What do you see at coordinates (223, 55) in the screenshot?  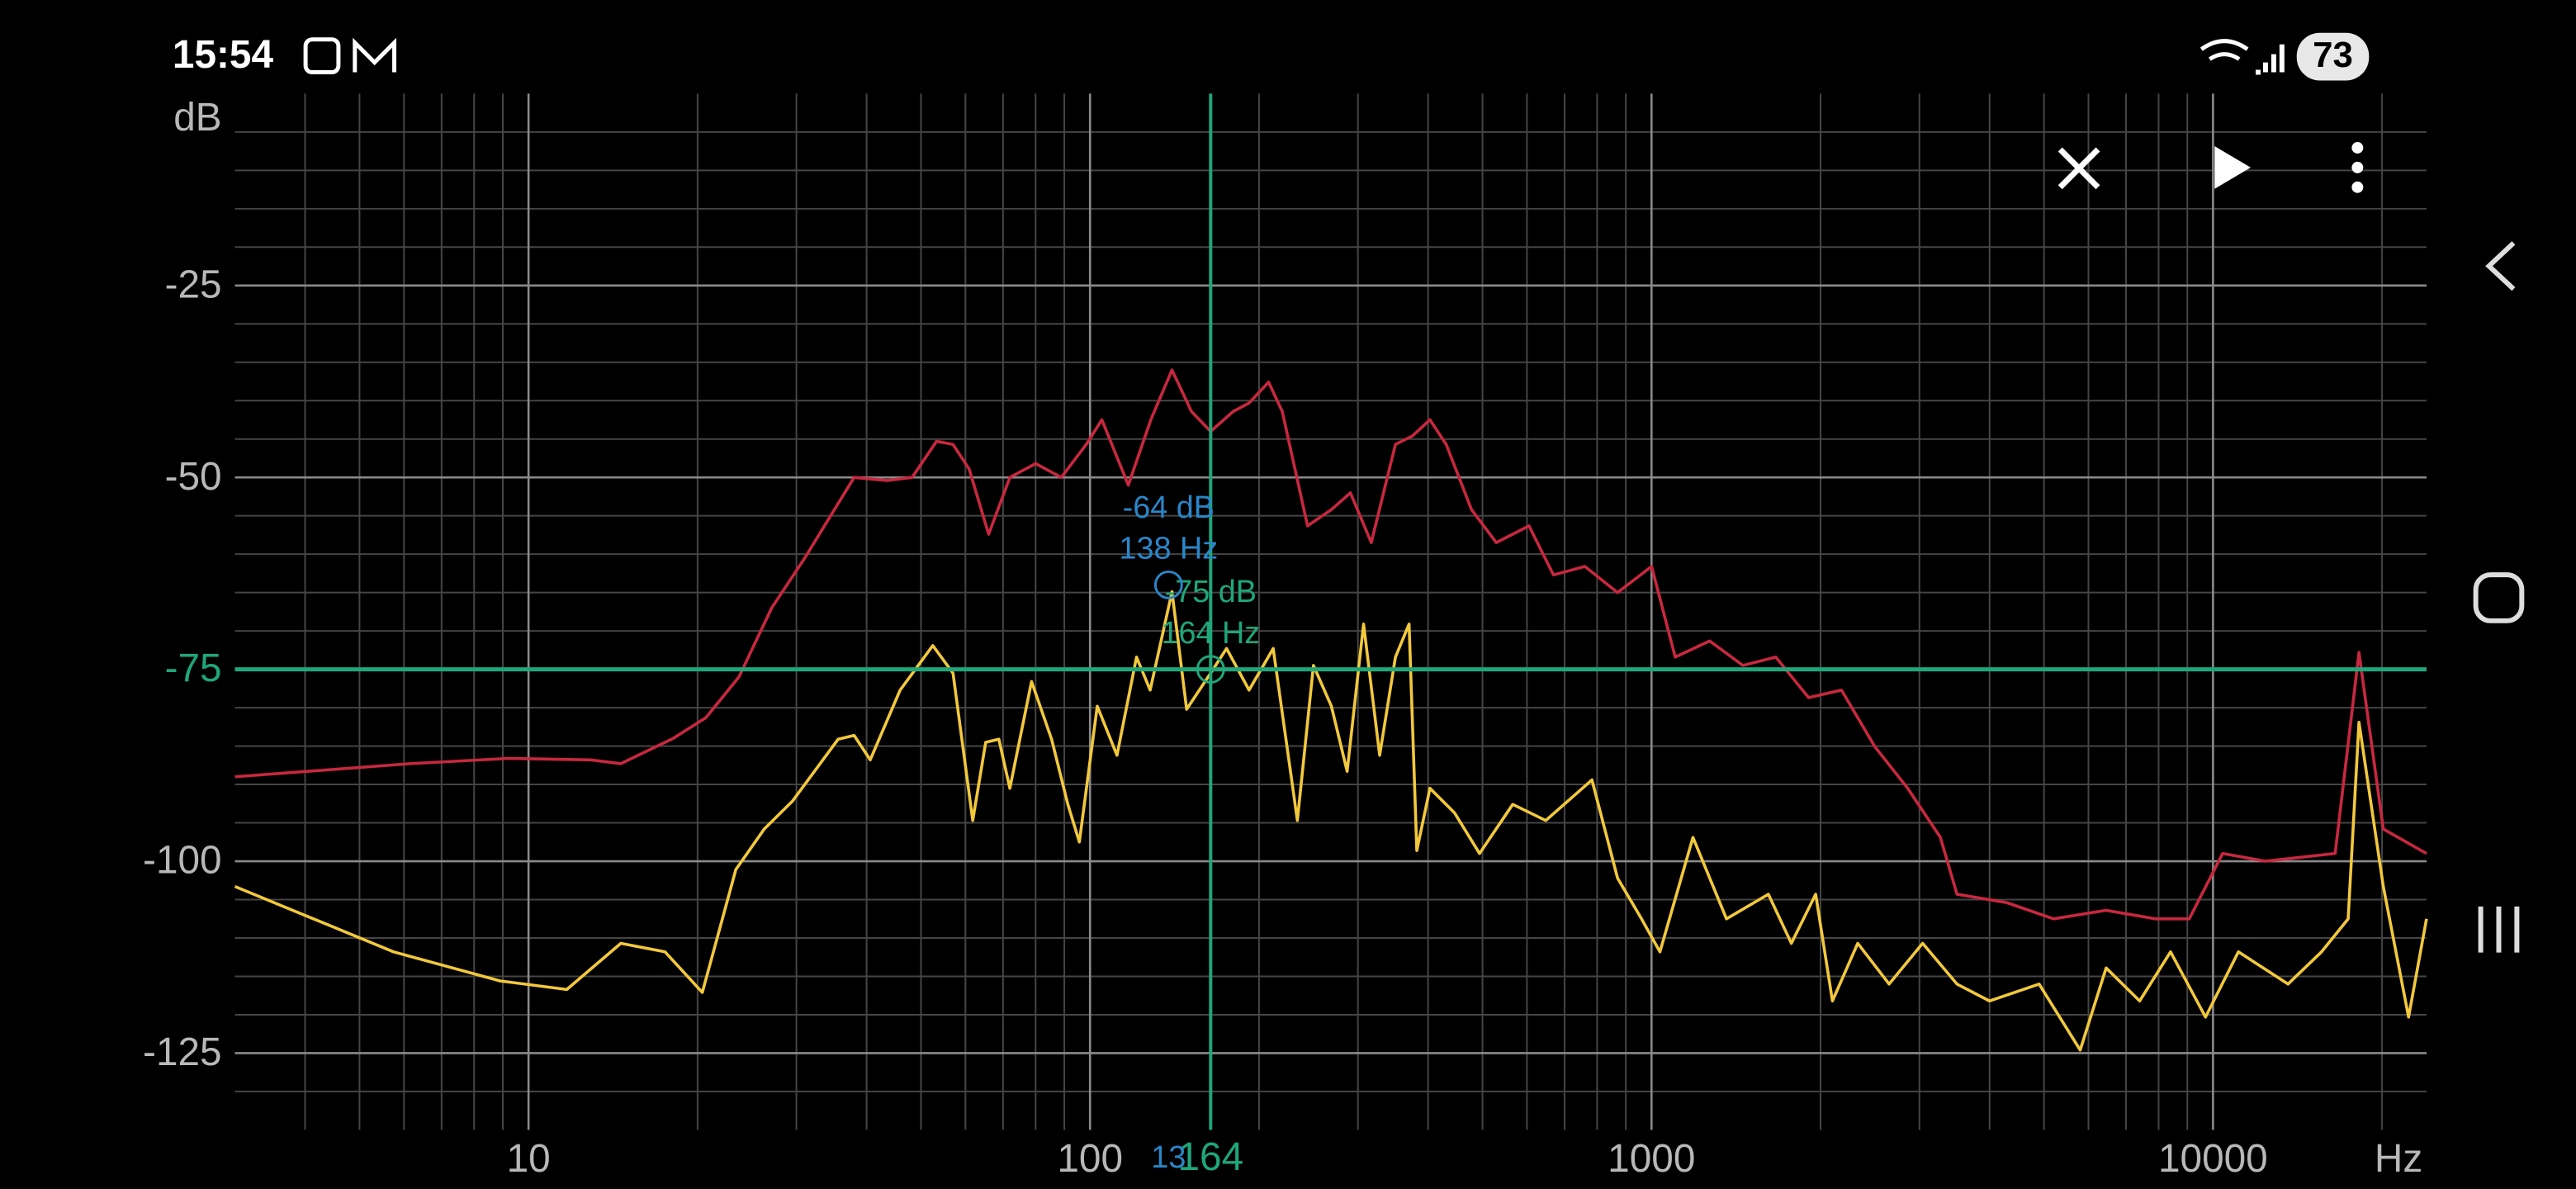 I see `clock: 15:54` at bounding box center [223, 55].